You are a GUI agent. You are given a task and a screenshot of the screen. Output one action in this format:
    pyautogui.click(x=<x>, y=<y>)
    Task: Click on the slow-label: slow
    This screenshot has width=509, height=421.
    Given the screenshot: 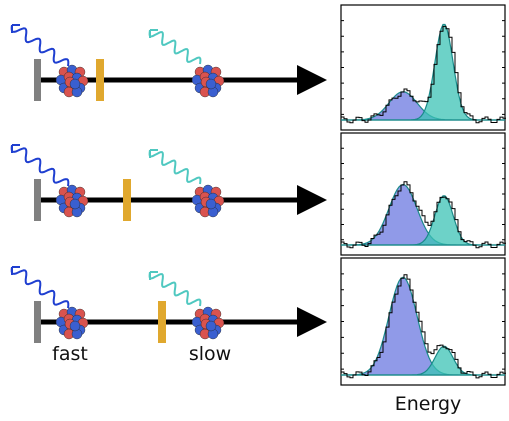 What is the action you would take?
    pyautogui.click(x=210, y=354)
    